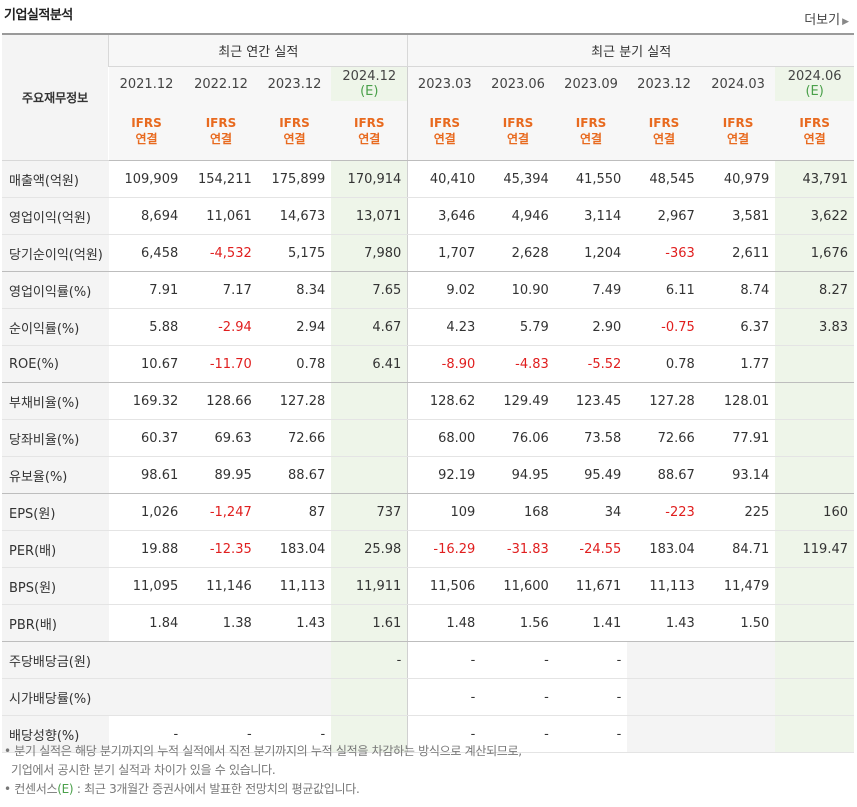  What do you see at coordinates (444, 179) in the screenshot?
I see `value-cell: 40,410` at bounding box center [444, 179].